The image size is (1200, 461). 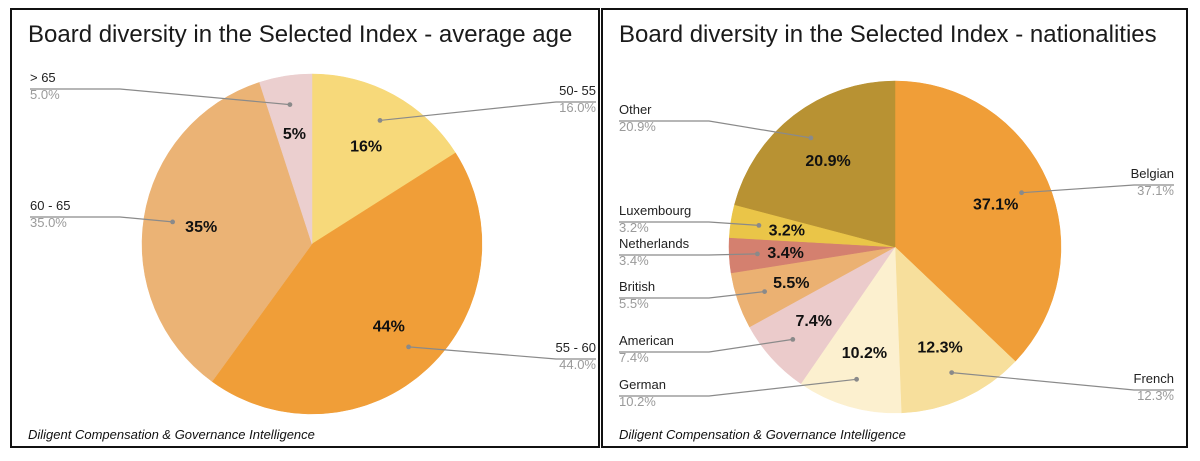 I want to click on slice-percent-label-belgian: 37.1%, so click(x=995, y=204).